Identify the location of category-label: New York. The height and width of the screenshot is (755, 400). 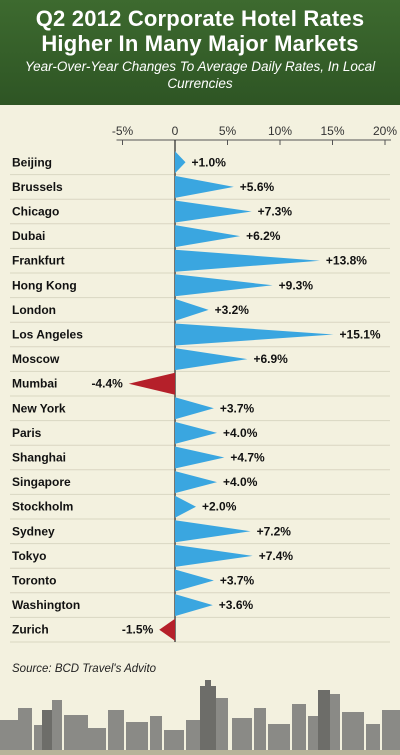
(39, 408).